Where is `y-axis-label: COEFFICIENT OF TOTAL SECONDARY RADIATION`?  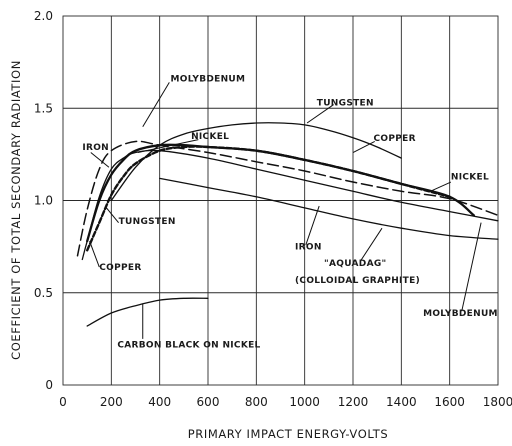
y-axis-label: COEFFICIENT OF TOTAL SECONDARY RADIATION is located at coordinates (16, 210).